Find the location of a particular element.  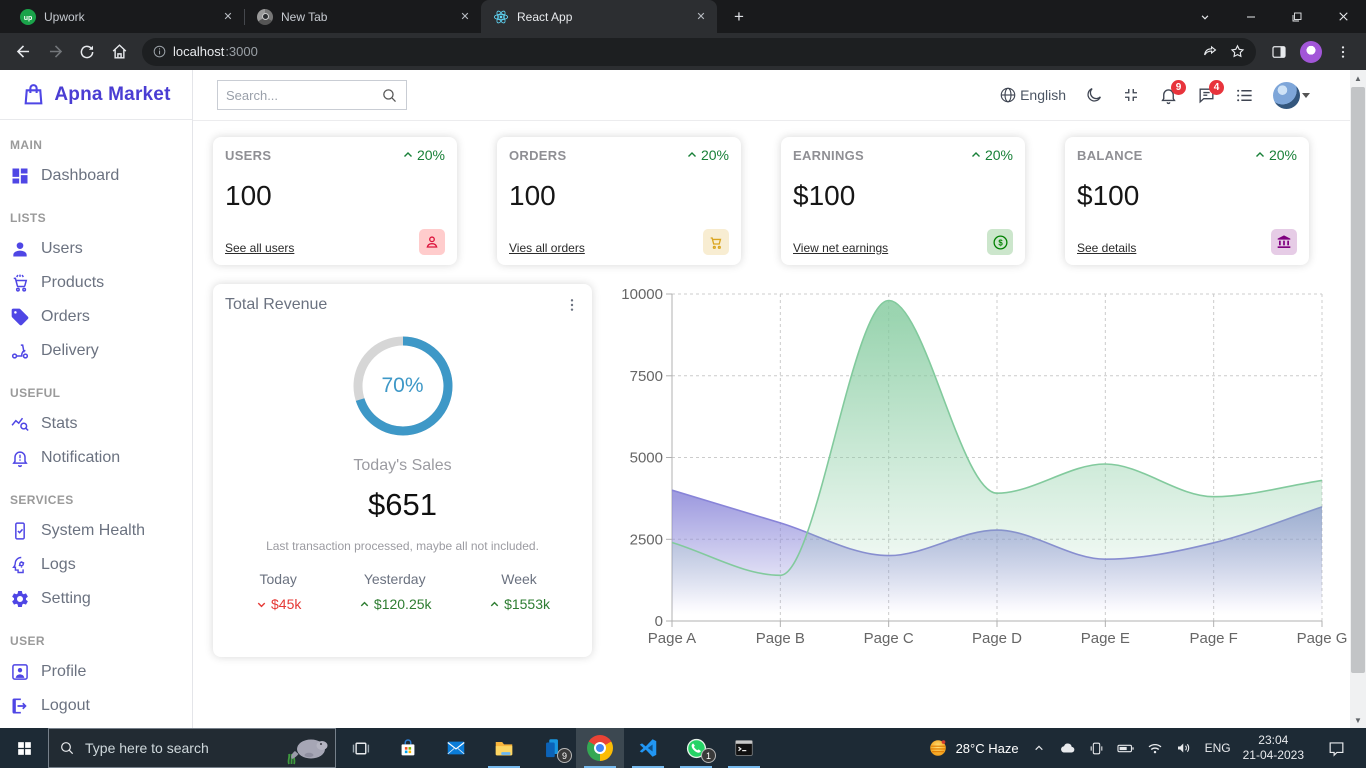

scroll-up-arrow: ▲ is located at coordinates (1358, 78).